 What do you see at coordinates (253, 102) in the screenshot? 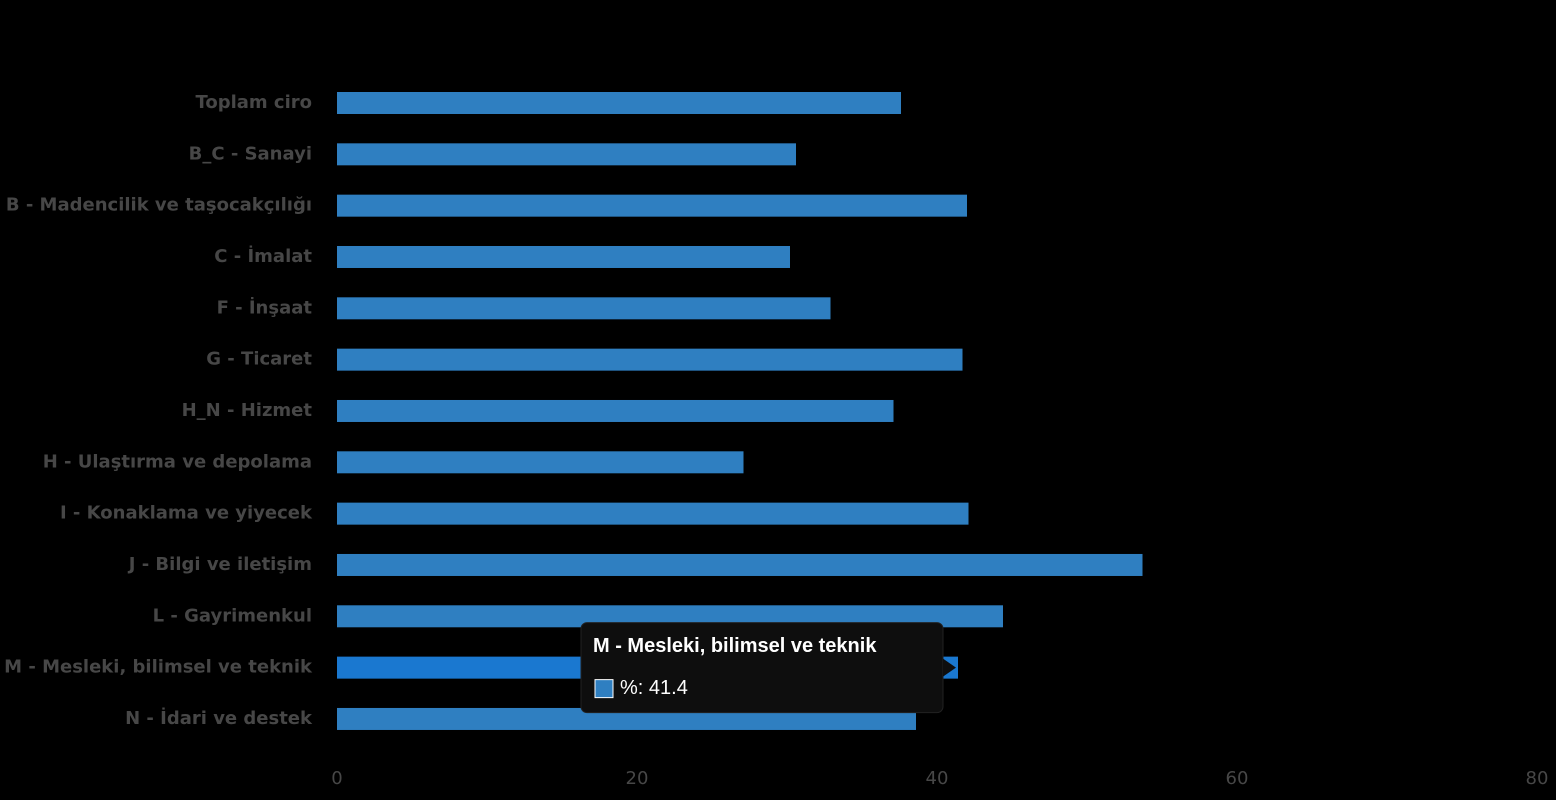
I see `category-label: Toplam ciro` at bounding box center [253, 102].